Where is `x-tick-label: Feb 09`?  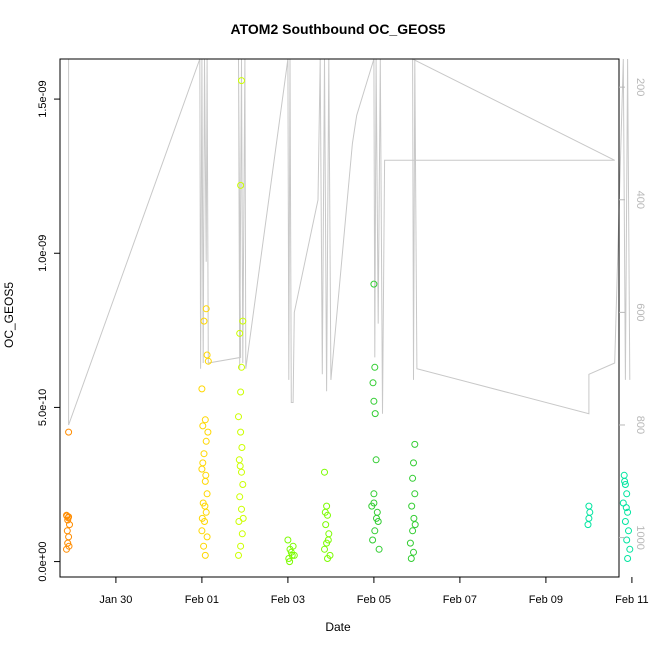 x-tick-label: Feb 09 is located at coordinates (546, 600).